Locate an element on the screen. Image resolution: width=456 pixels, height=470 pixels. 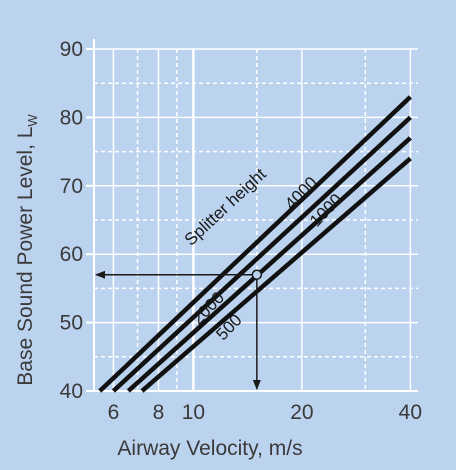
y-tick-label: 60 is located at coordinates (71, 254).